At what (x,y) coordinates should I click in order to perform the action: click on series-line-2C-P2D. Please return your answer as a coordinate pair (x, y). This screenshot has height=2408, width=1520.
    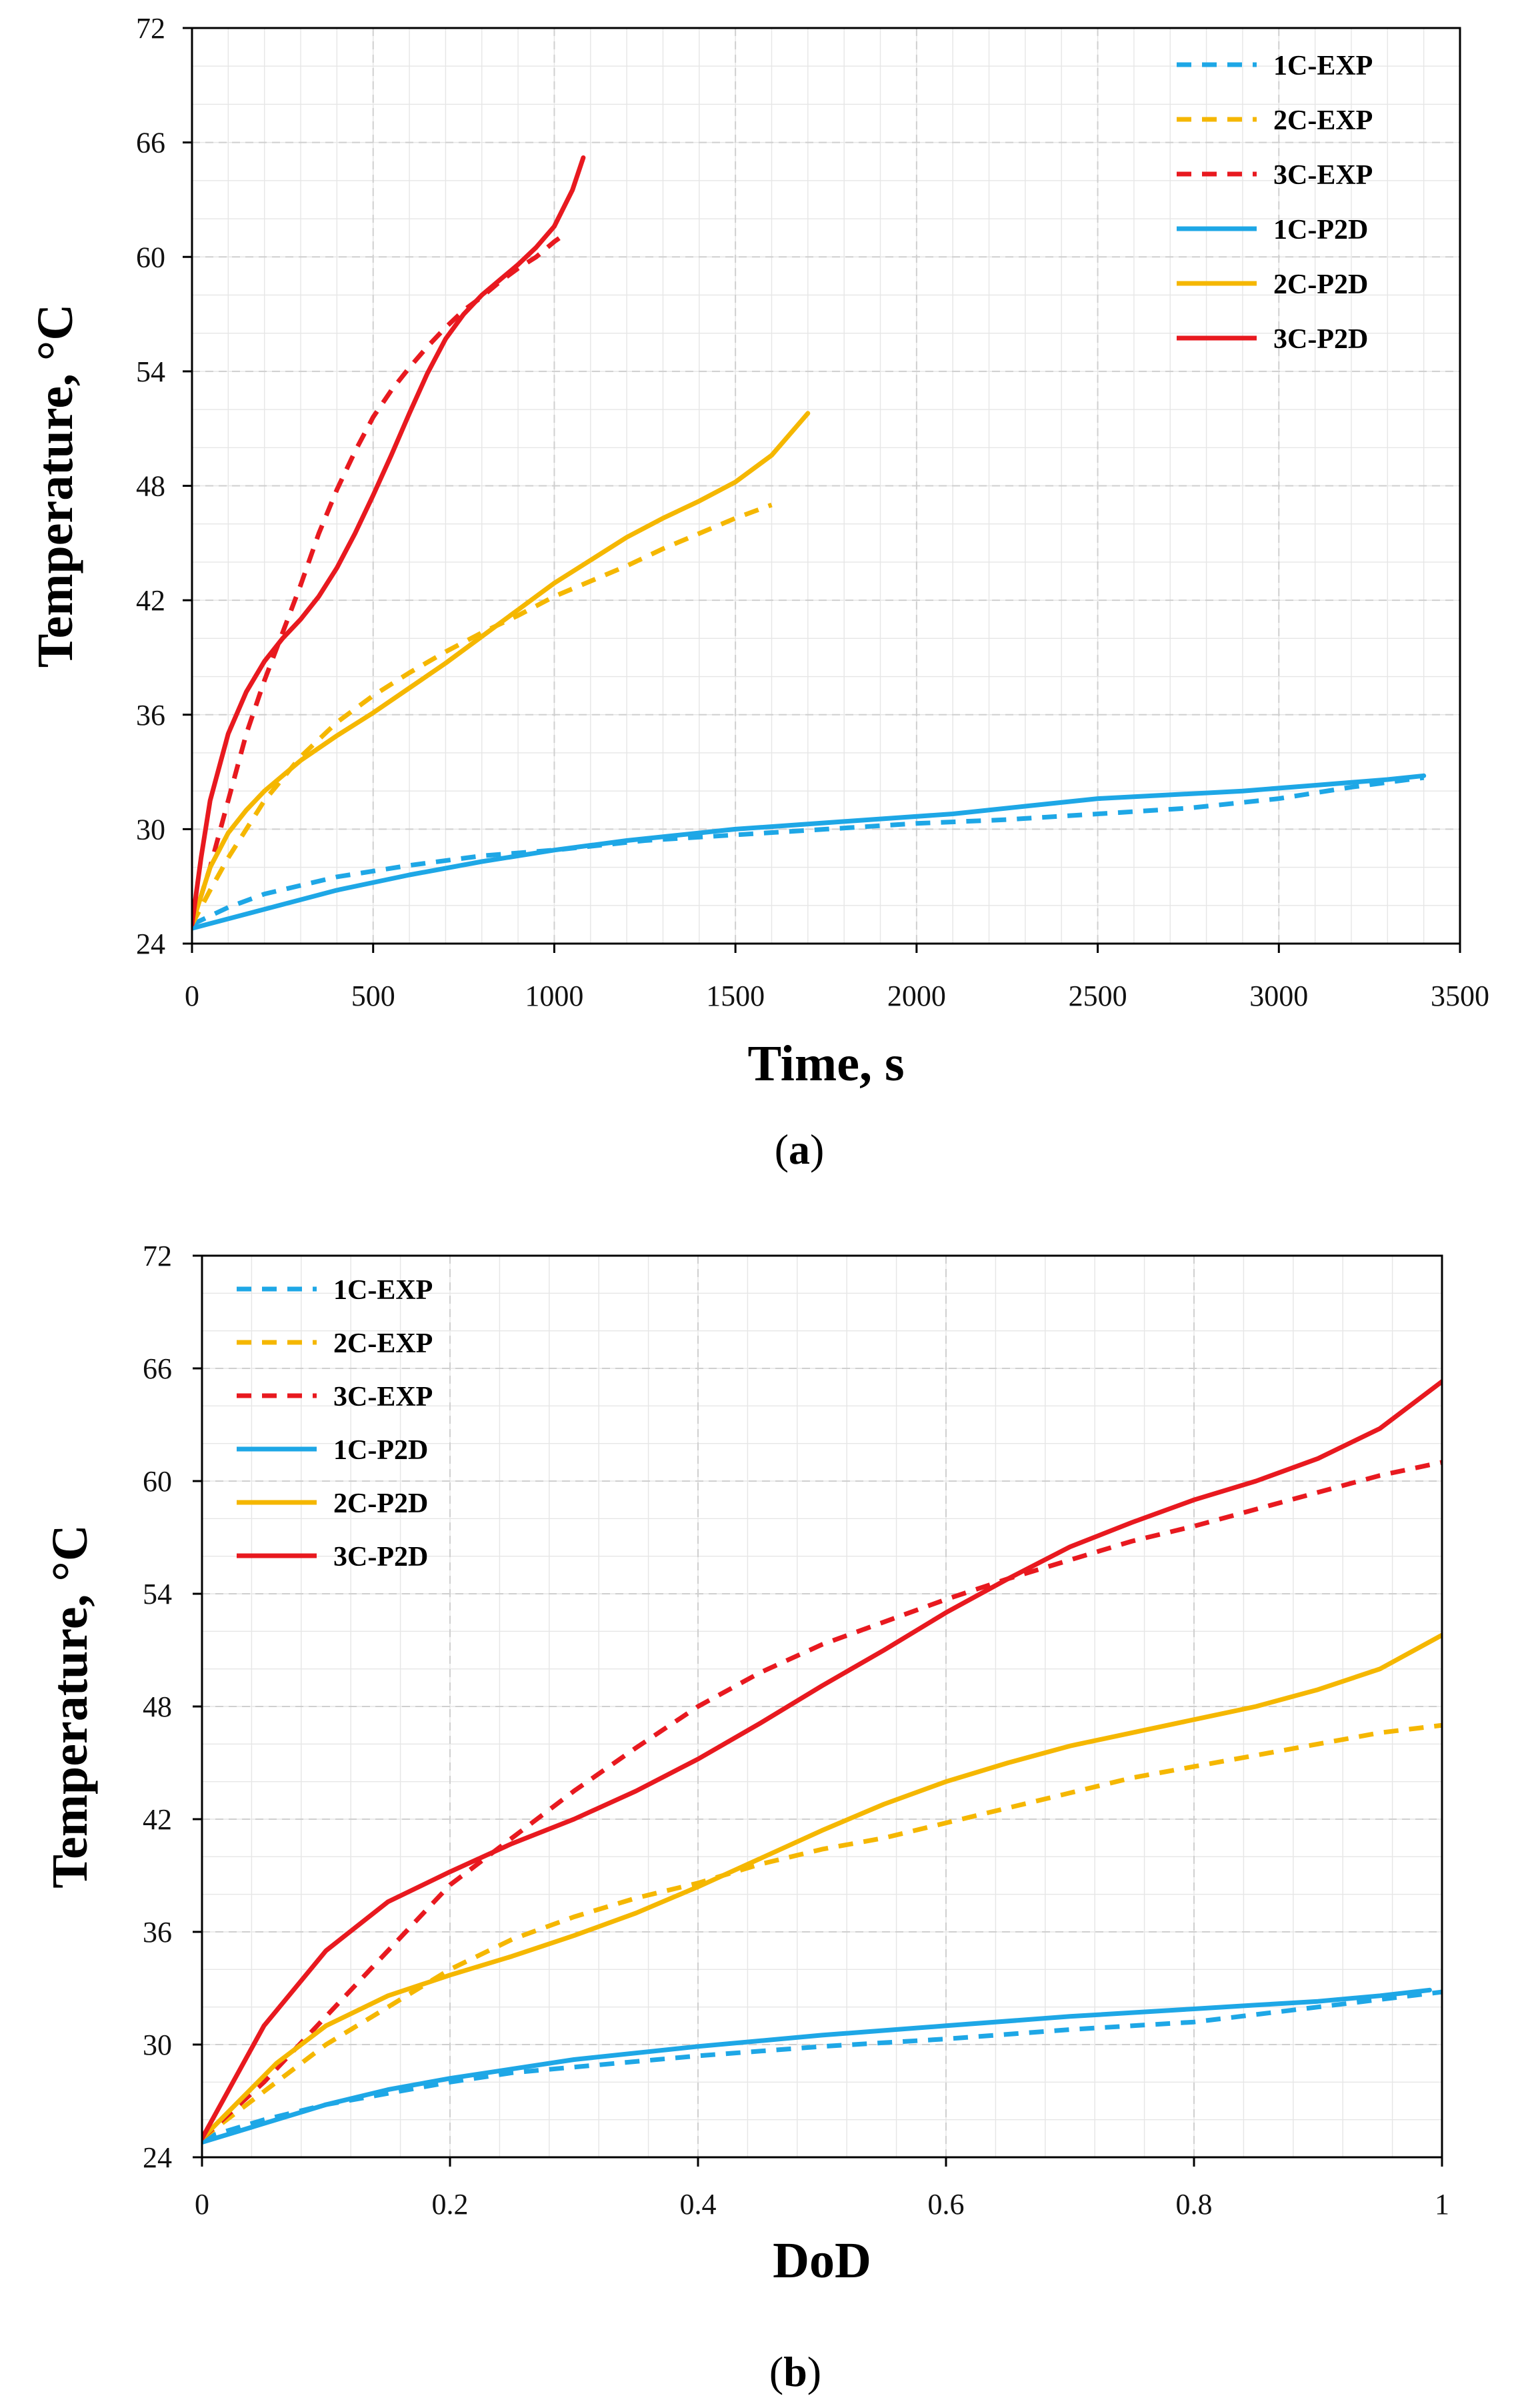
    Looking at the image, I should click on (501, 669).